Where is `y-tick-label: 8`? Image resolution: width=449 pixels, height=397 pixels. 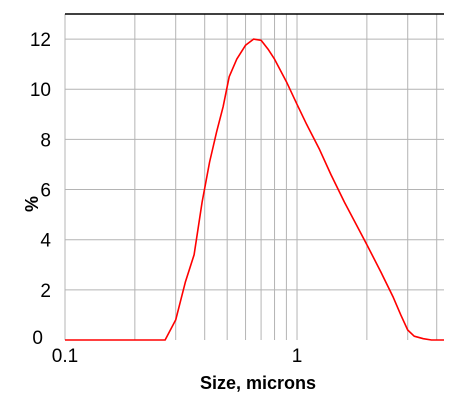
y-tick-label: 8 is located at coordinates (45, 140).